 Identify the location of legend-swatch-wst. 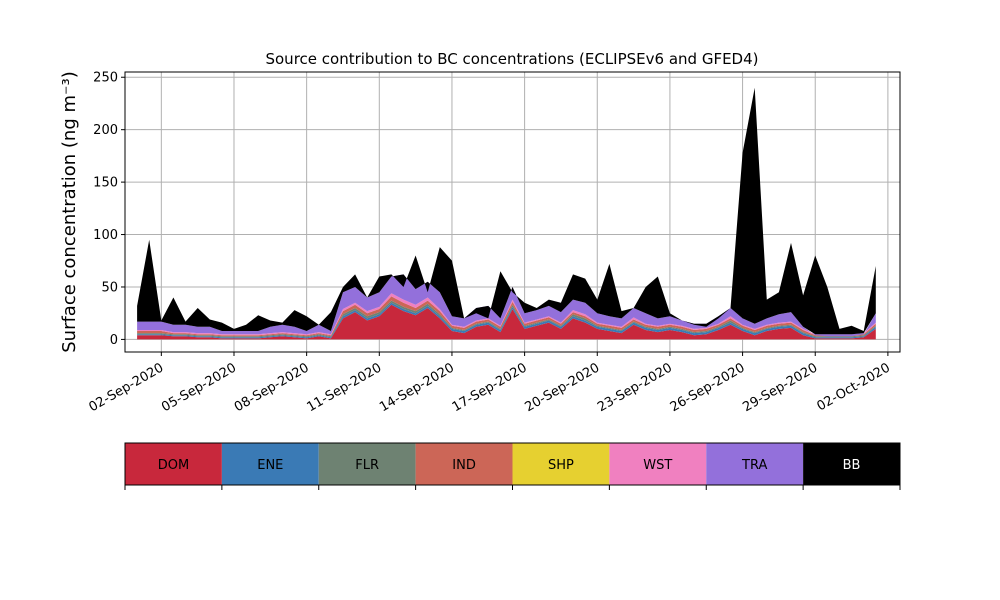
(658, 464).